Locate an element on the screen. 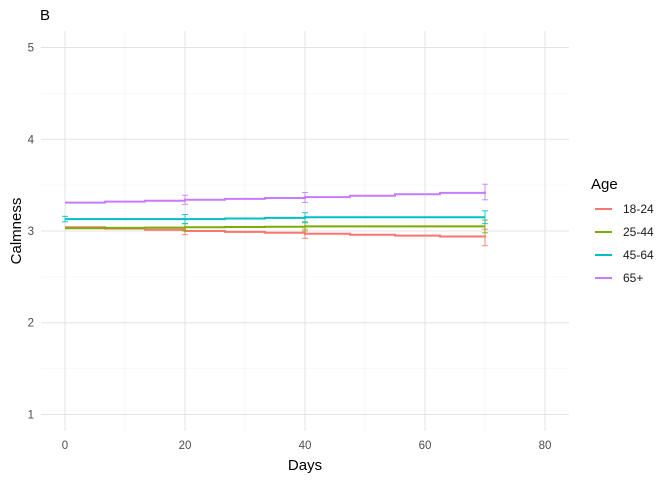 The width and height of the screenshot is (672, 480). y-tick-label: 4 is located at coordinates (31, 140).